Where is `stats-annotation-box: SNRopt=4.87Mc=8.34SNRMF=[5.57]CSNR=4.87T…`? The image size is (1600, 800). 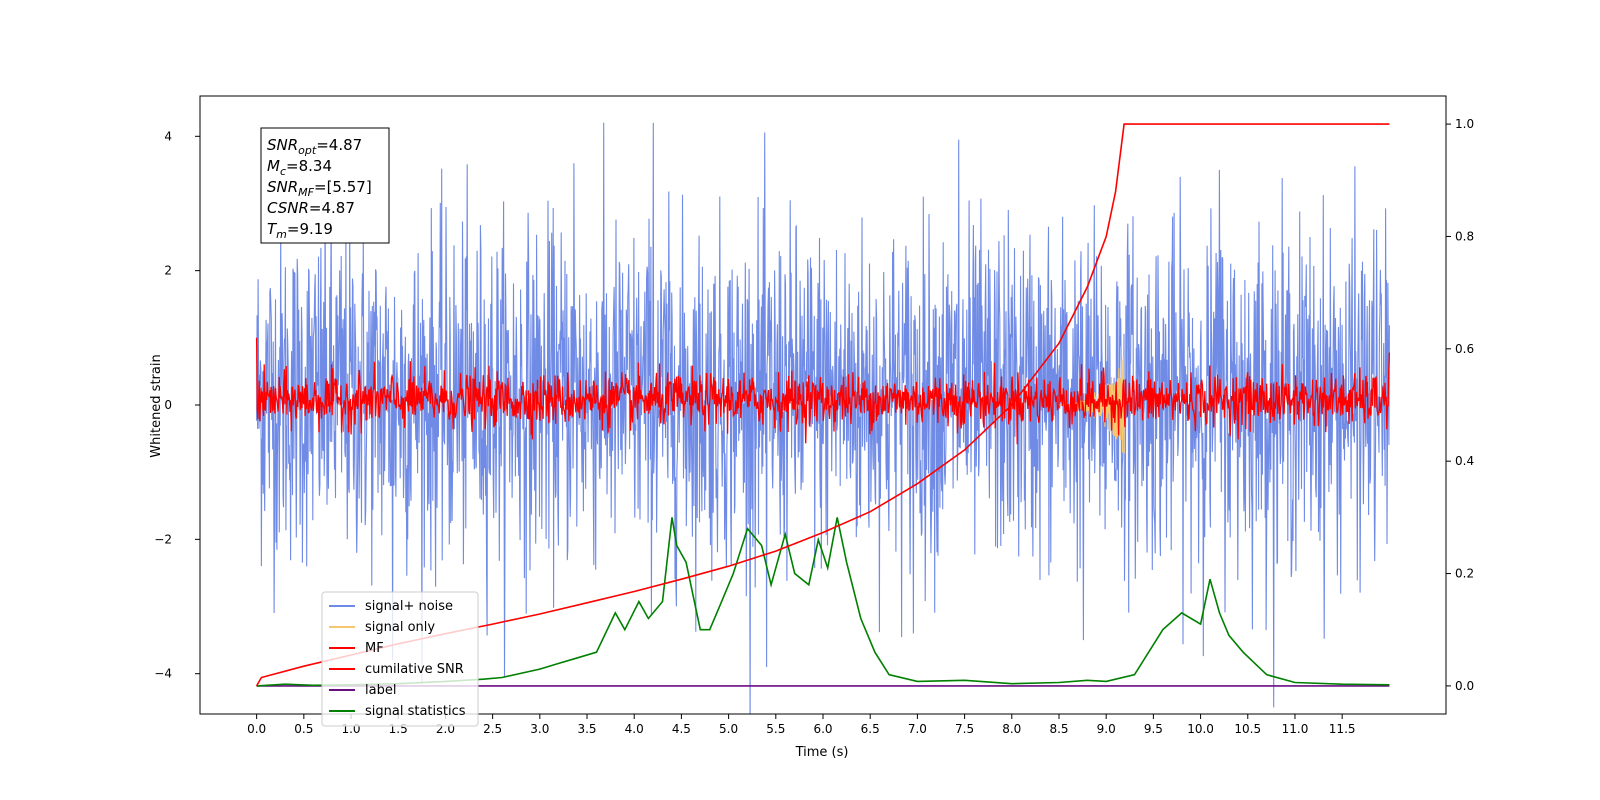
stats-annotation-box: SNRopt=4.87Mc=8.34SNRMF=[5.57]CSNR=4.87T… is located at coordinates (325, 185).